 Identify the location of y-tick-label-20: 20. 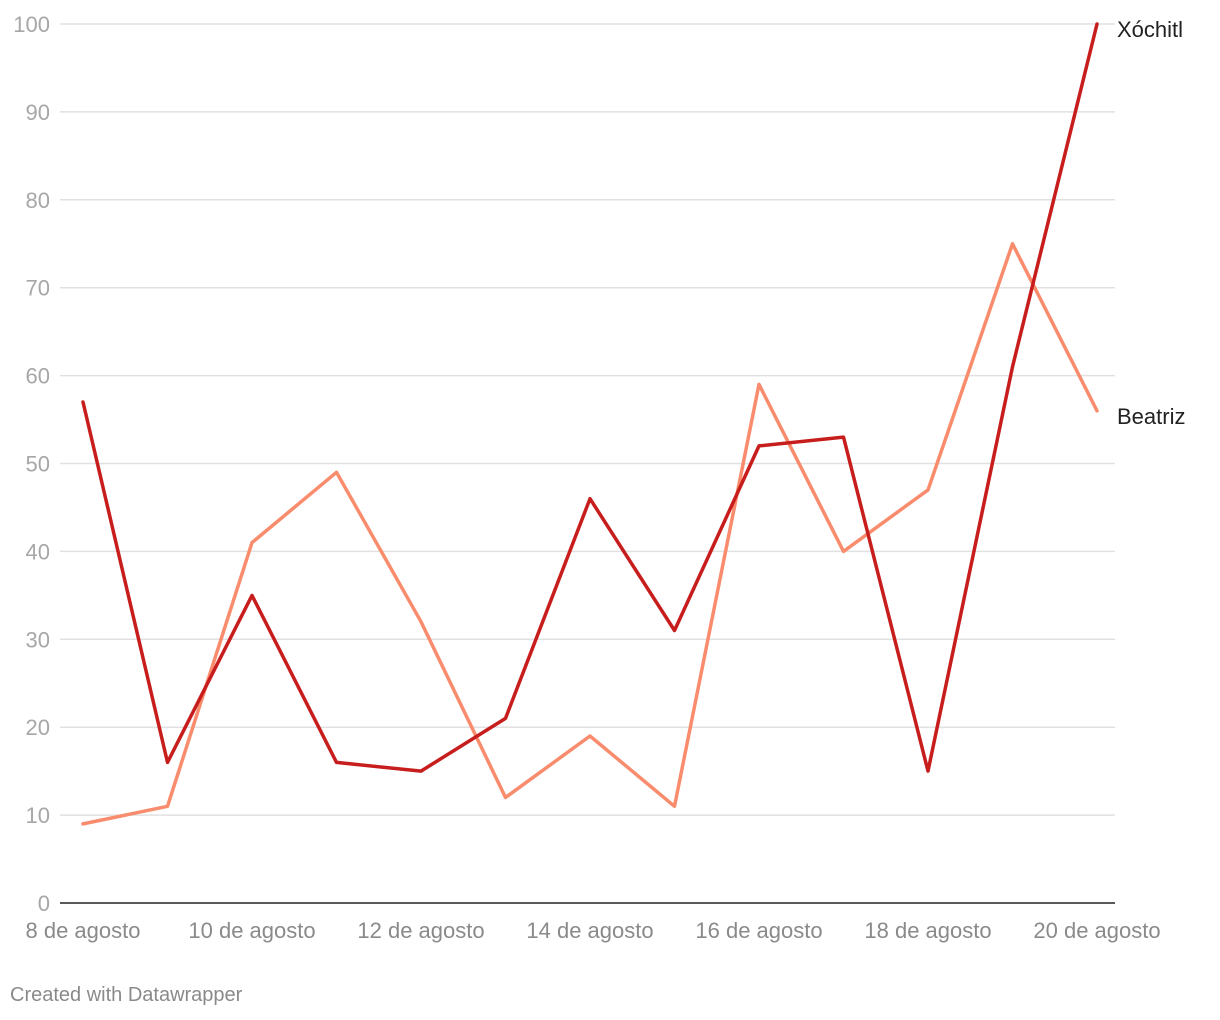
(38, 727).